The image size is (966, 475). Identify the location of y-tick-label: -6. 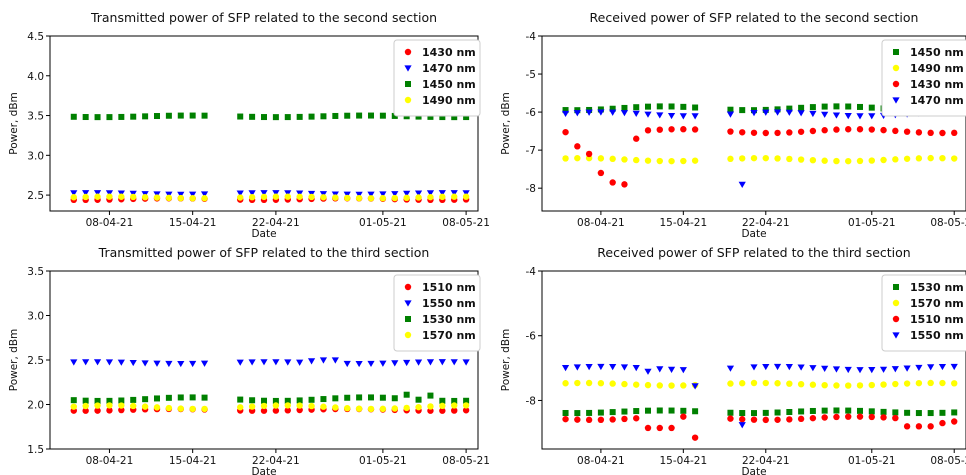
(531, 337).